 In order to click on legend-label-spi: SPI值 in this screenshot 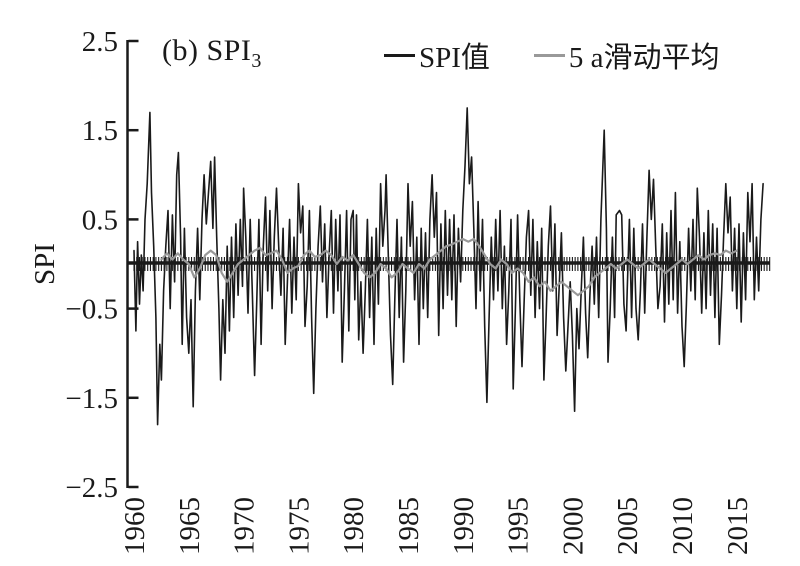, I will do `click(454, 58)`.